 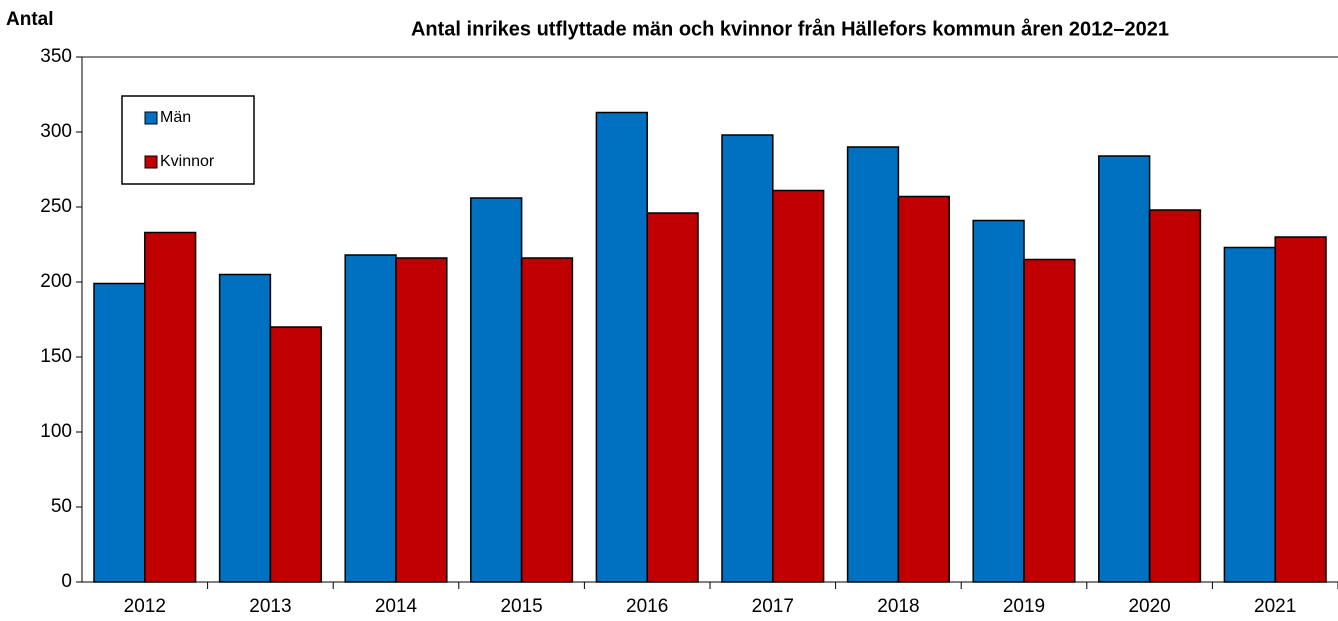 I want to click on y-tick-label: 100, so click(x=56, y=431).